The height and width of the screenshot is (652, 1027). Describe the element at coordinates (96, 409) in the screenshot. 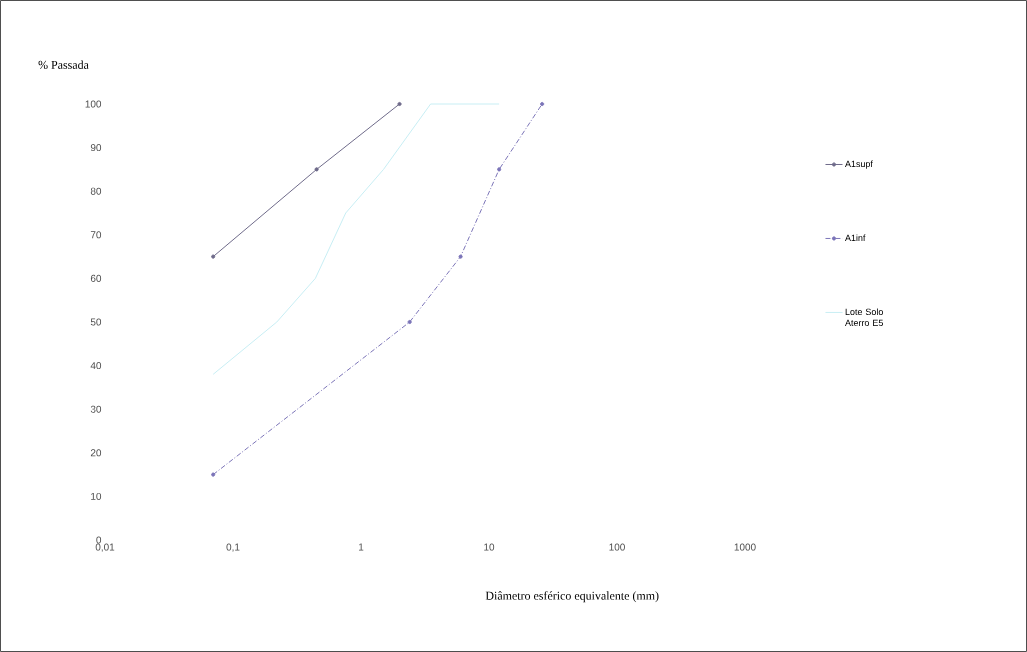

I see `y-tick-label: 30` at that location.